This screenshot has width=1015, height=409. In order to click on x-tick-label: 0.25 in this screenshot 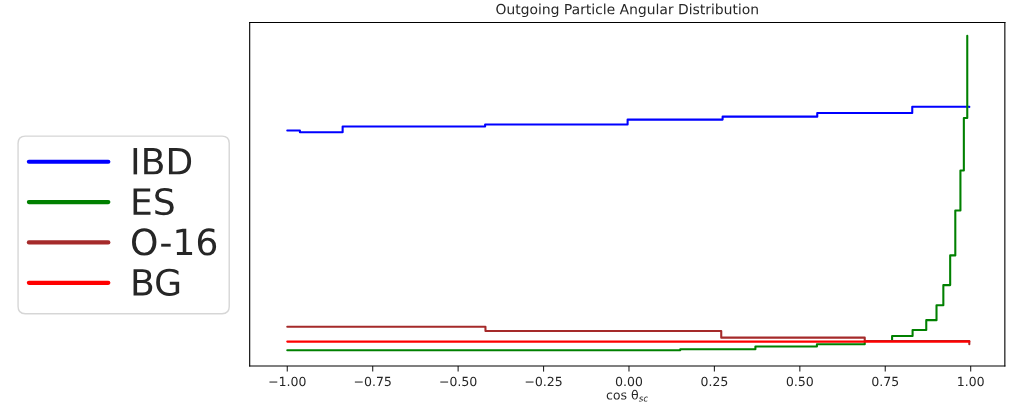, I will do `click(714, 381)`.